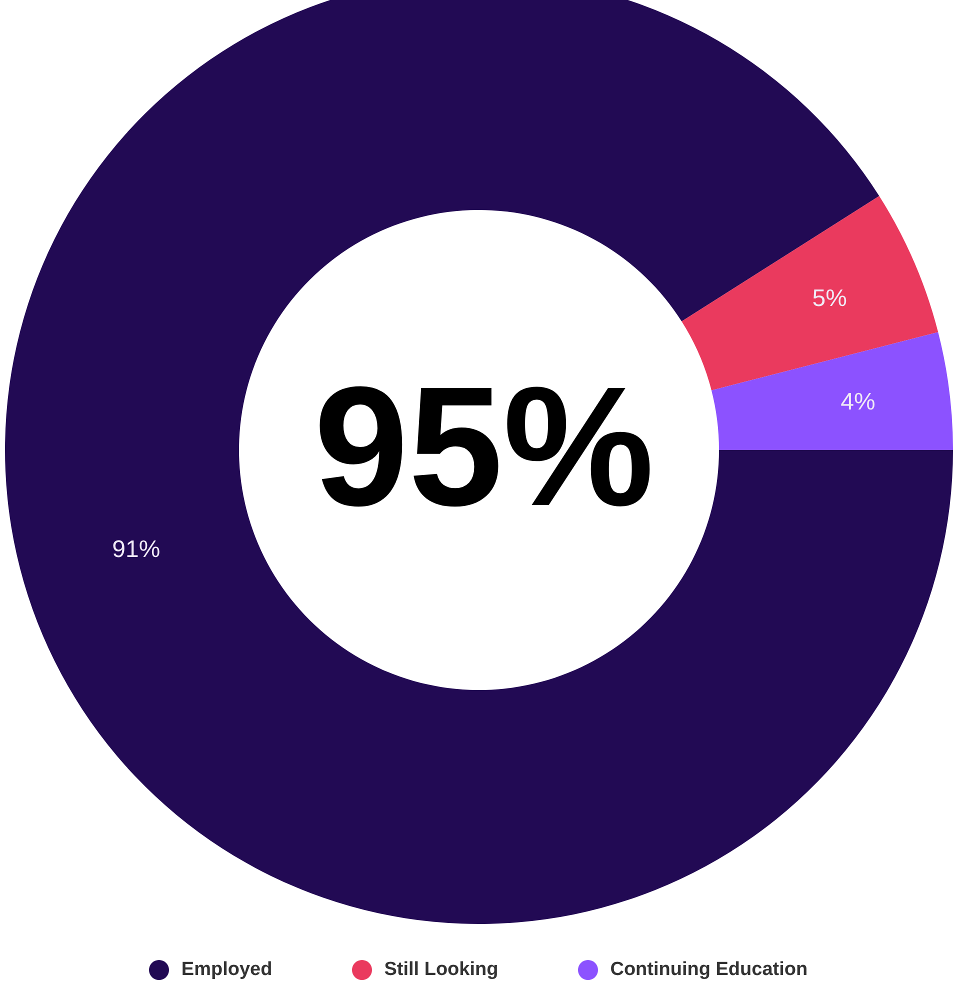 The height and width of the screenshot is (987, 957). I want to click on data-label: 91%, so click(136, 550).